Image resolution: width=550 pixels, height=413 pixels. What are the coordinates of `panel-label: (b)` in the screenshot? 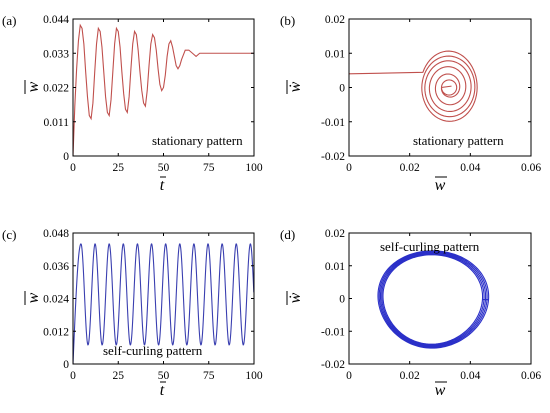 It's located at (287, 20).